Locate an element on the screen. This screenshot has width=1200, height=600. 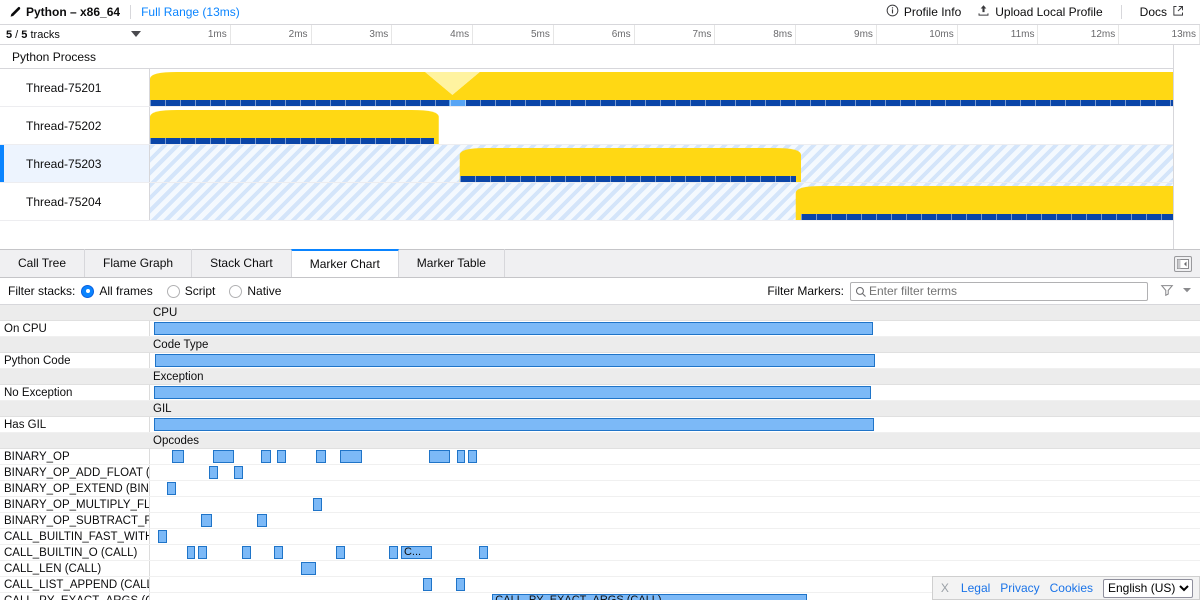
marker-row-label: Python Code is located at coordinates (75, 360).